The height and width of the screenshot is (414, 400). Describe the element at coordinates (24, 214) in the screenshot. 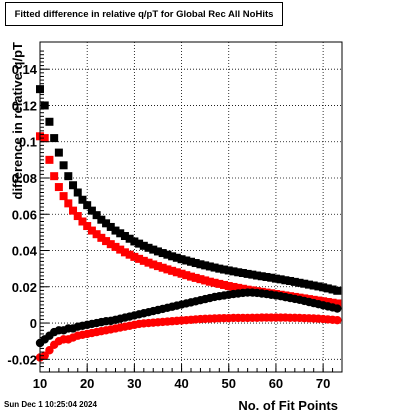

I see `y-tick-label: 0.06` at that location.